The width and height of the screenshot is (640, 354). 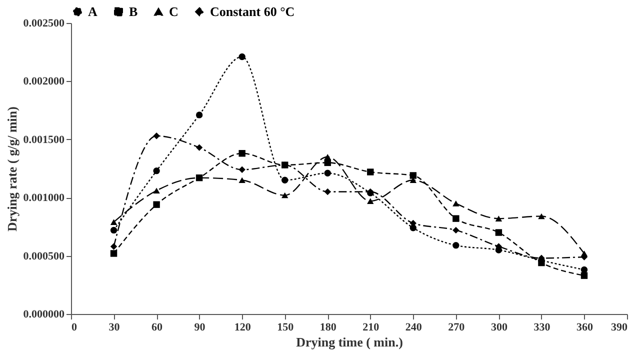 What do you see at coordinates (12, 169) in the screenshot?
I see `y-axis-title: Drying rate ( g/g/ min)` at bounding box center [12, 169].